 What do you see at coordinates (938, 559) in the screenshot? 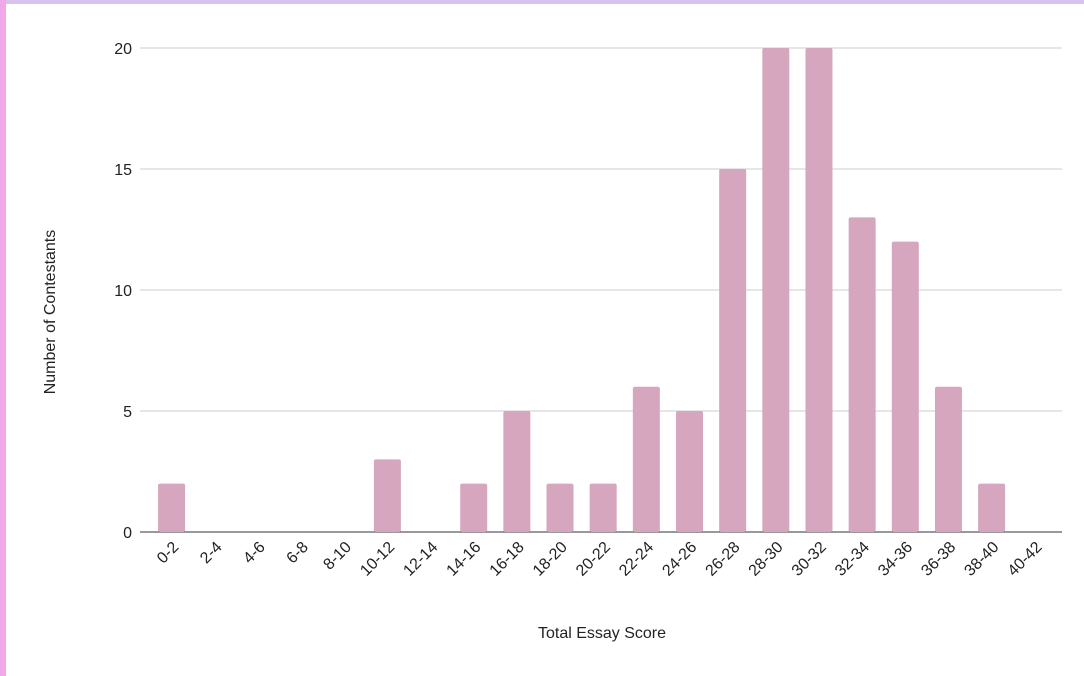
I see `x-tick-label: 36-38` at bounding box center [938, 559].